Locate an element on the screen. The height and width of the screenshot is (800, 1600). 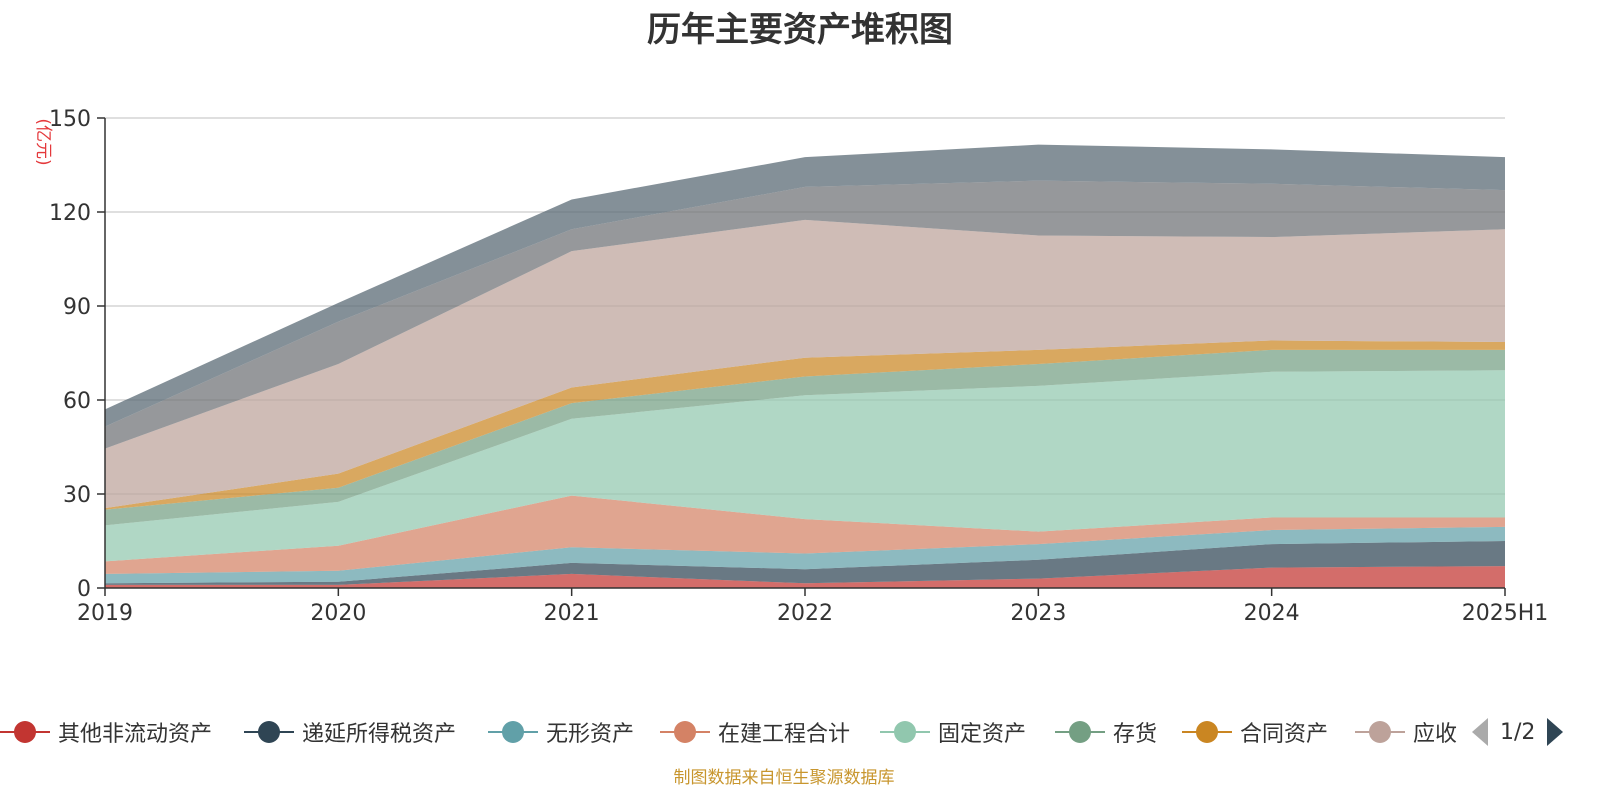
legend-label: 合同资产 is located at coordinates (1284, 734).